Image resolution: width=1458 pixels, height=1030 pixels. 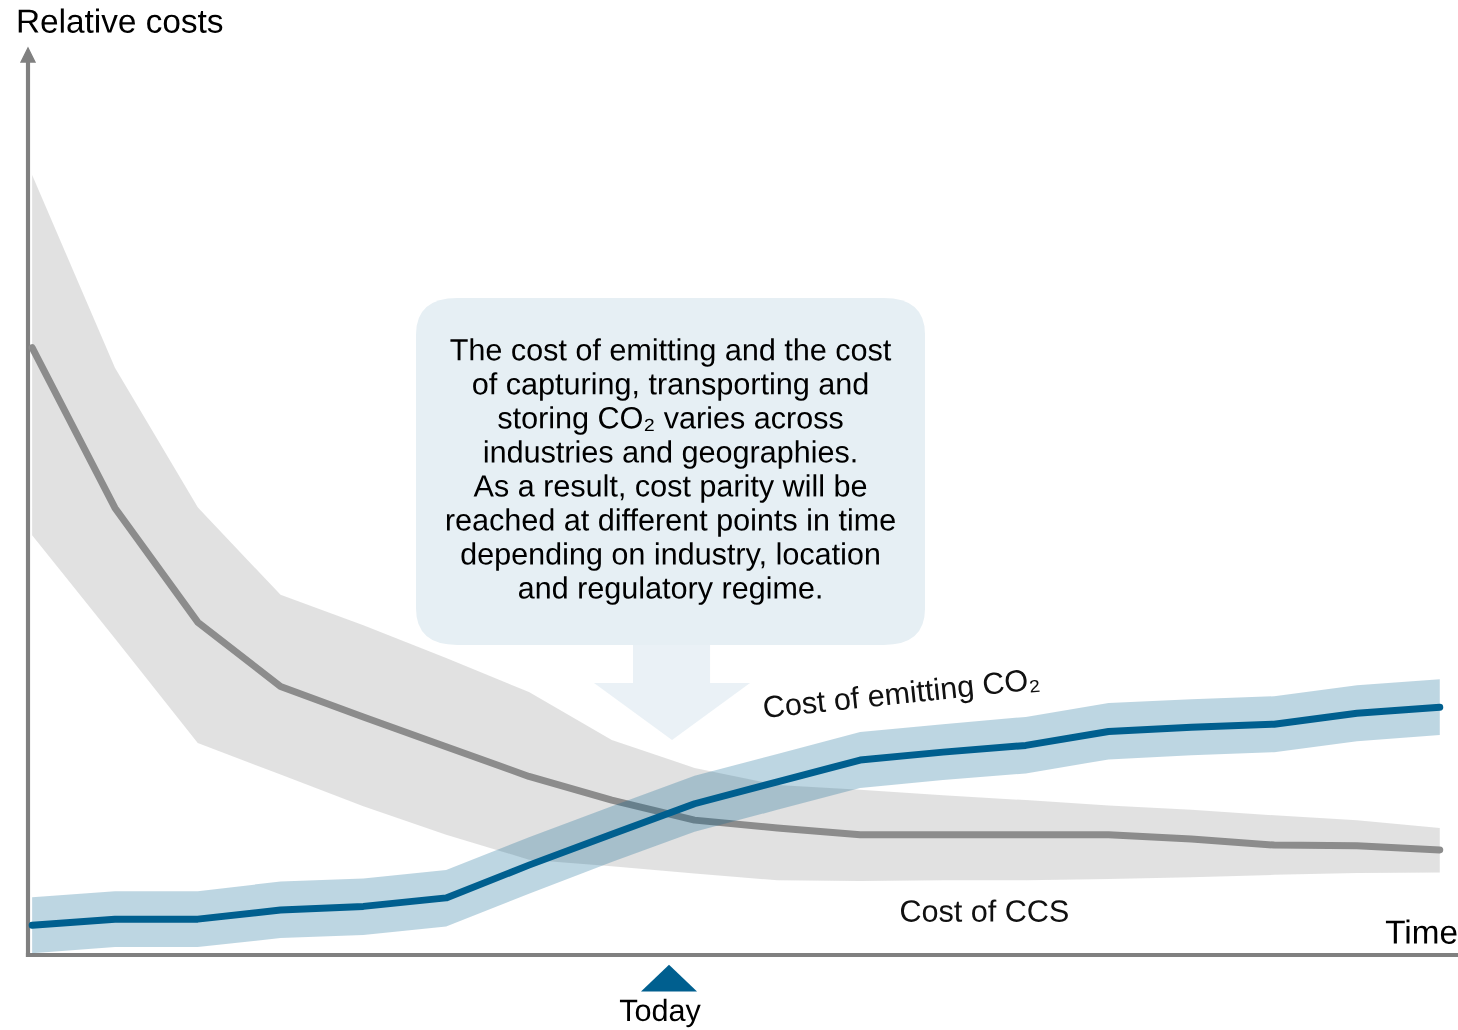 I want to click on text: Cost of CCS, so click(x=984, y=910).